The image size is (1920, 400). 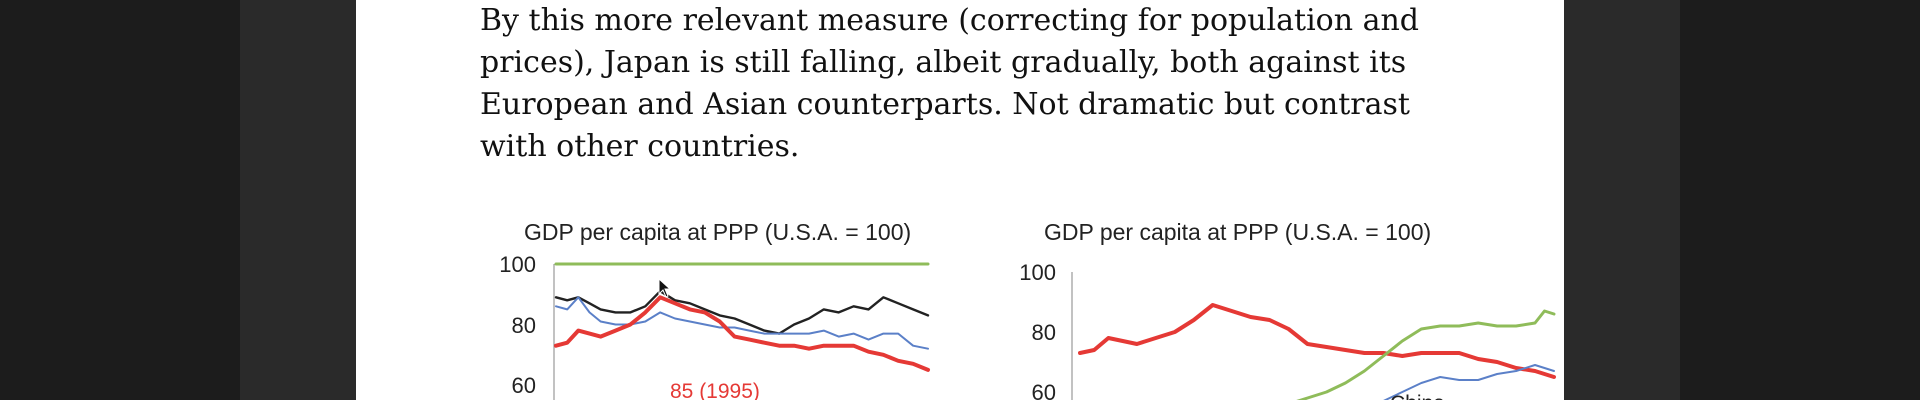 I want to click on chart-title-left: GDP per capita at PPP (U.S.A. = 100), so click(x=717, y=232).